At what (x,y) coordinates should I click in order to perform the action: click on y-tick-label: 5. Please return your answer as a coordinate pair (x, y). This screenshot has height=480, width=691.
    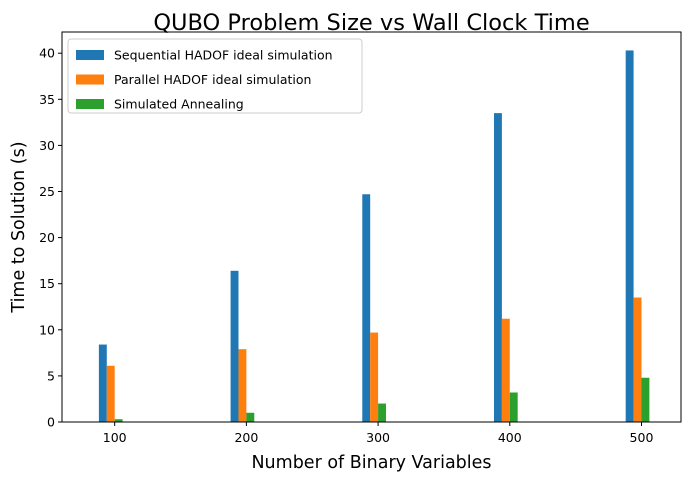
    Looking at the image, I should click on (51, 375).